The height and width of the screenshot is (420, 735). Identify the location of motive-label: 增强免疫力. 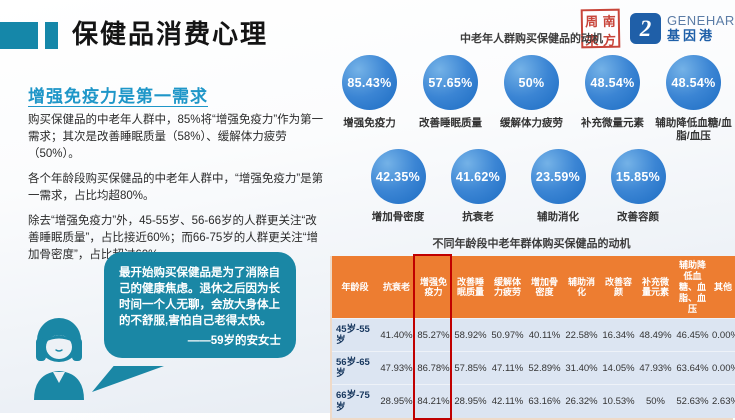
(369, 123).